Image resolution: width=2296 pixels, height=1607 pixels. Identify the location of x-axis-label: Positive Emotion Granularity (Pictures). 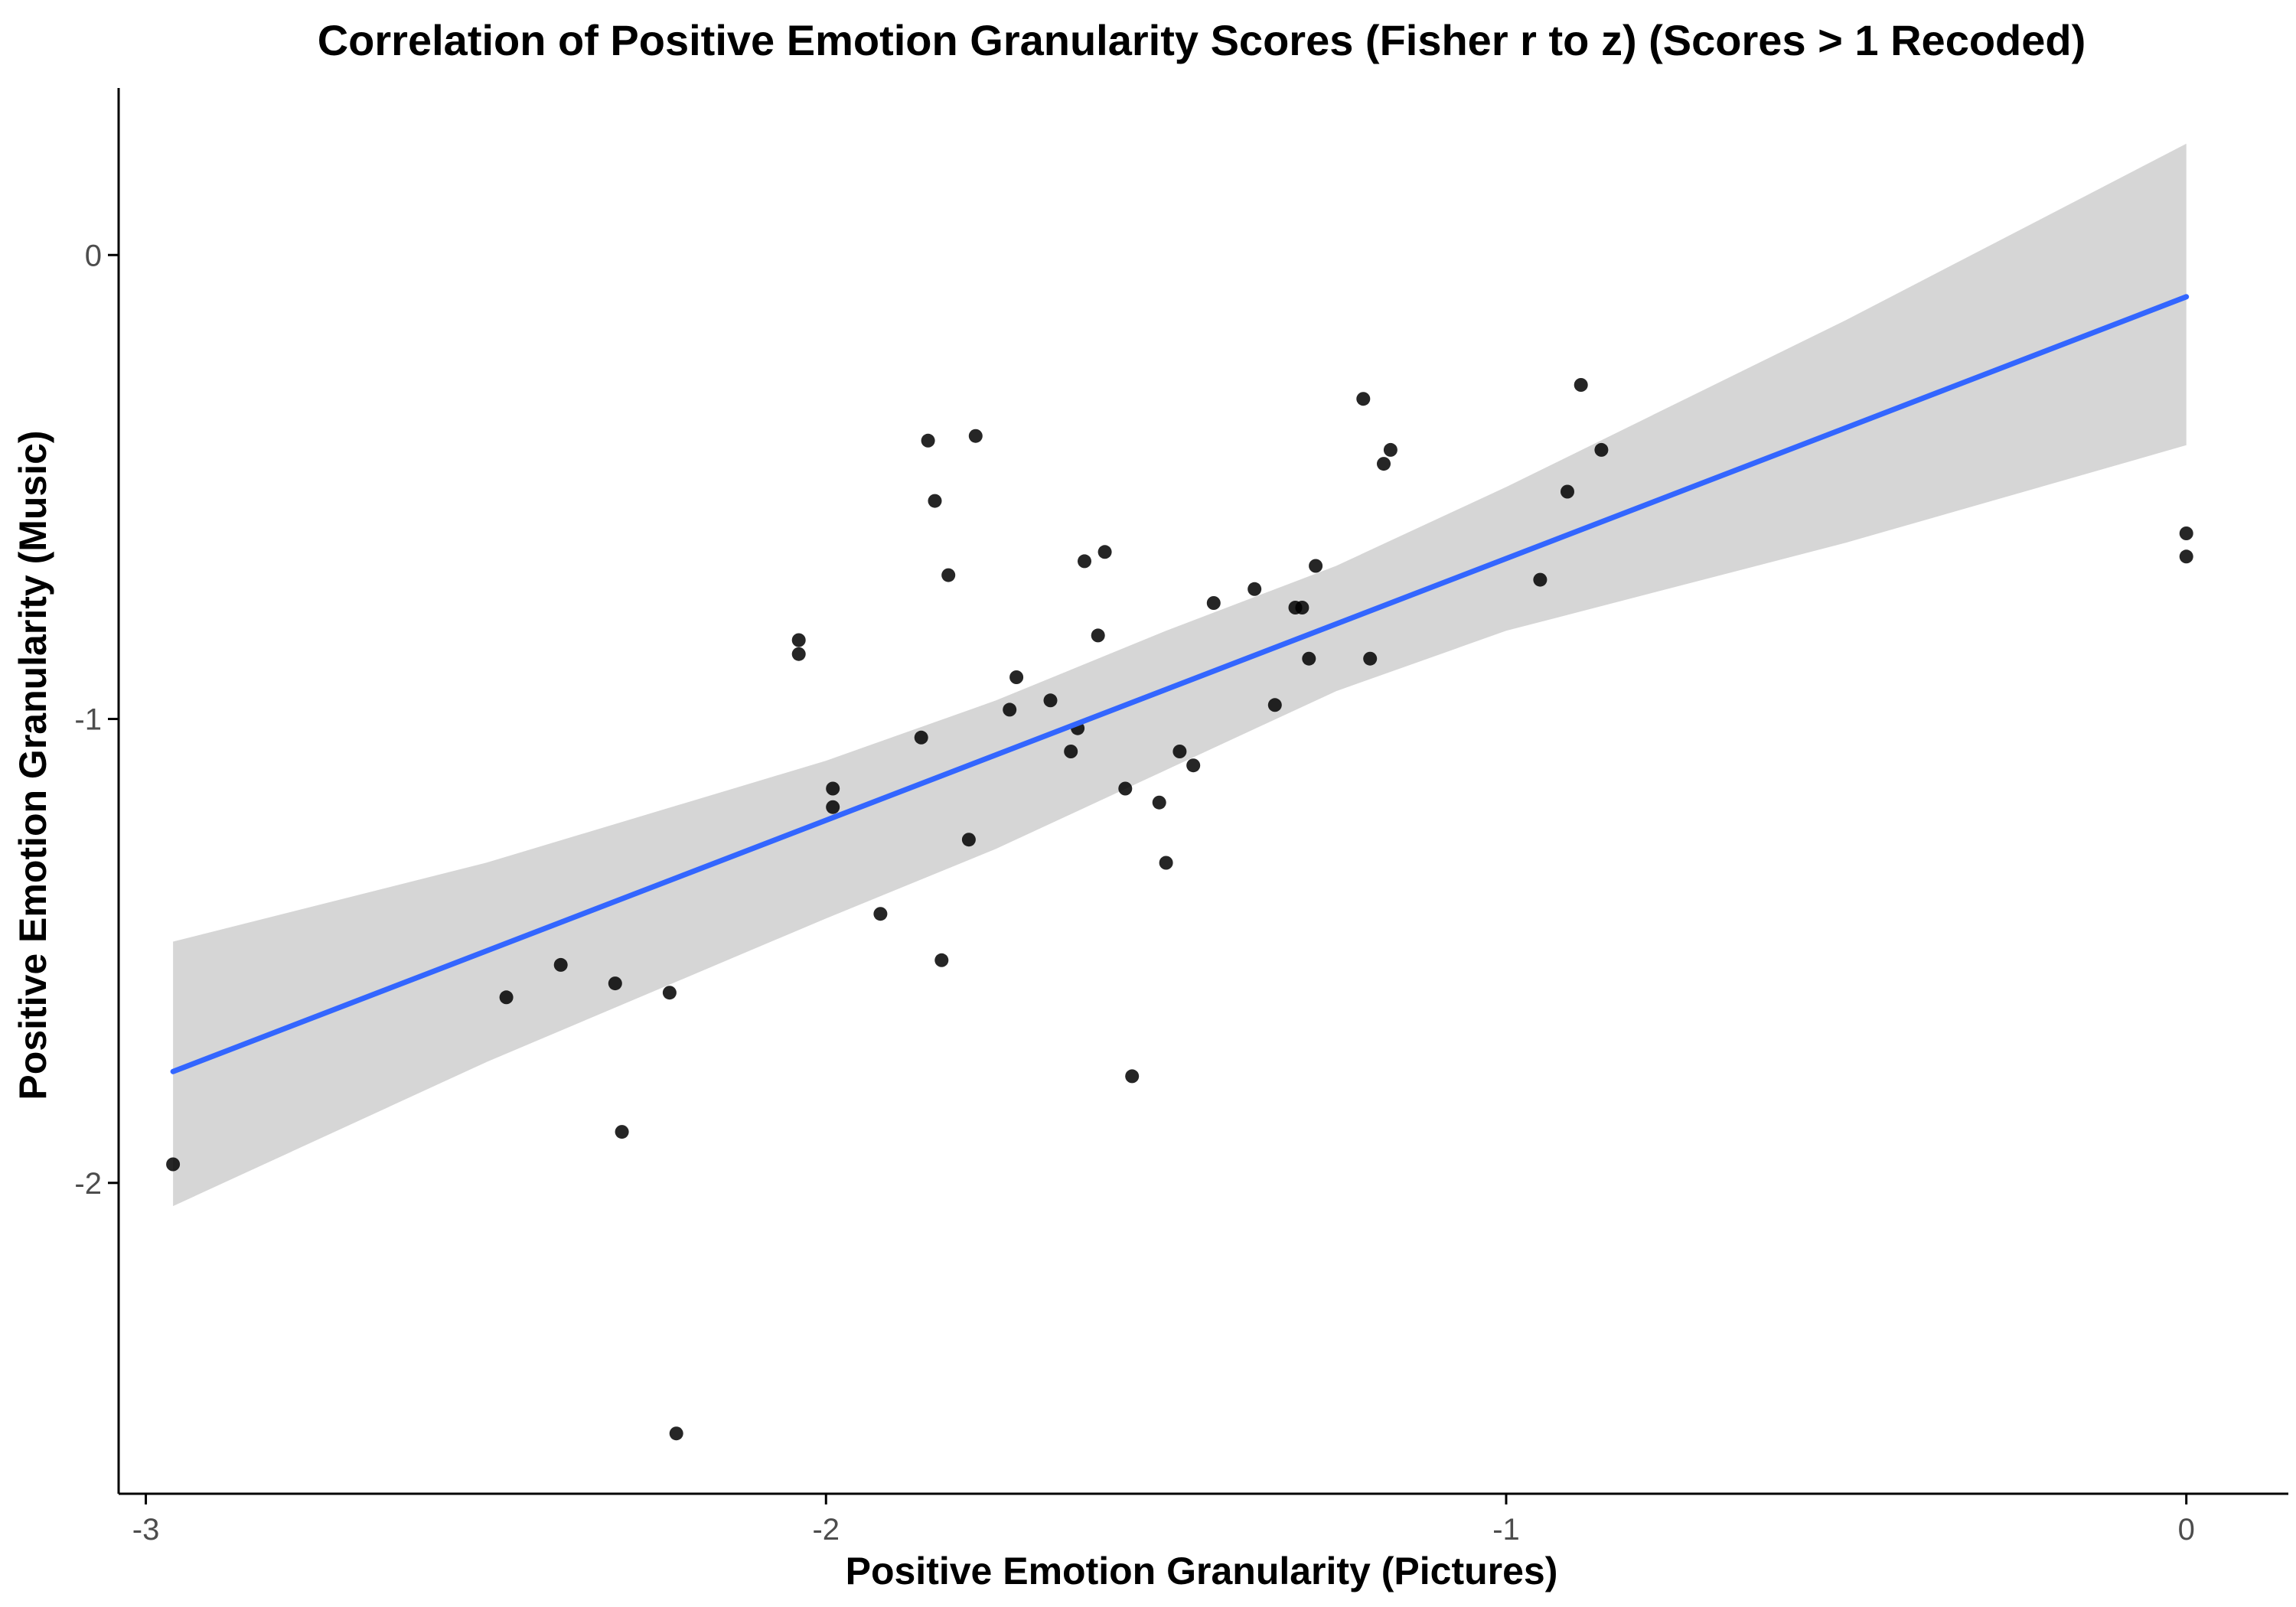
(1202, 1571).